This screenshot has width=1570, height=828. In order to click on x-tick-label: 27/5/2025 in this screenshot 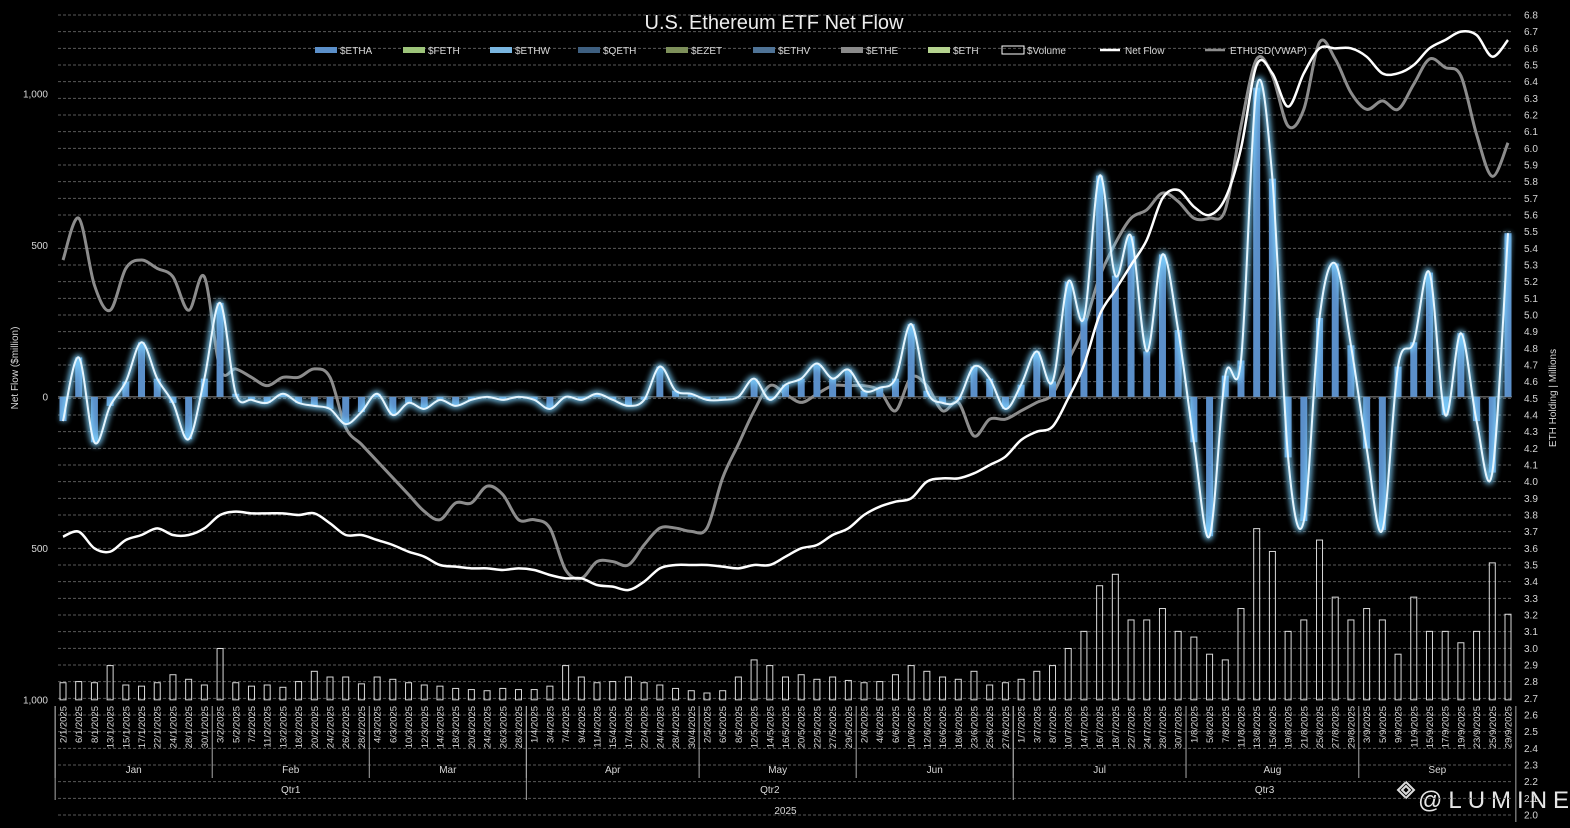, I will do `click(833, 727)`.